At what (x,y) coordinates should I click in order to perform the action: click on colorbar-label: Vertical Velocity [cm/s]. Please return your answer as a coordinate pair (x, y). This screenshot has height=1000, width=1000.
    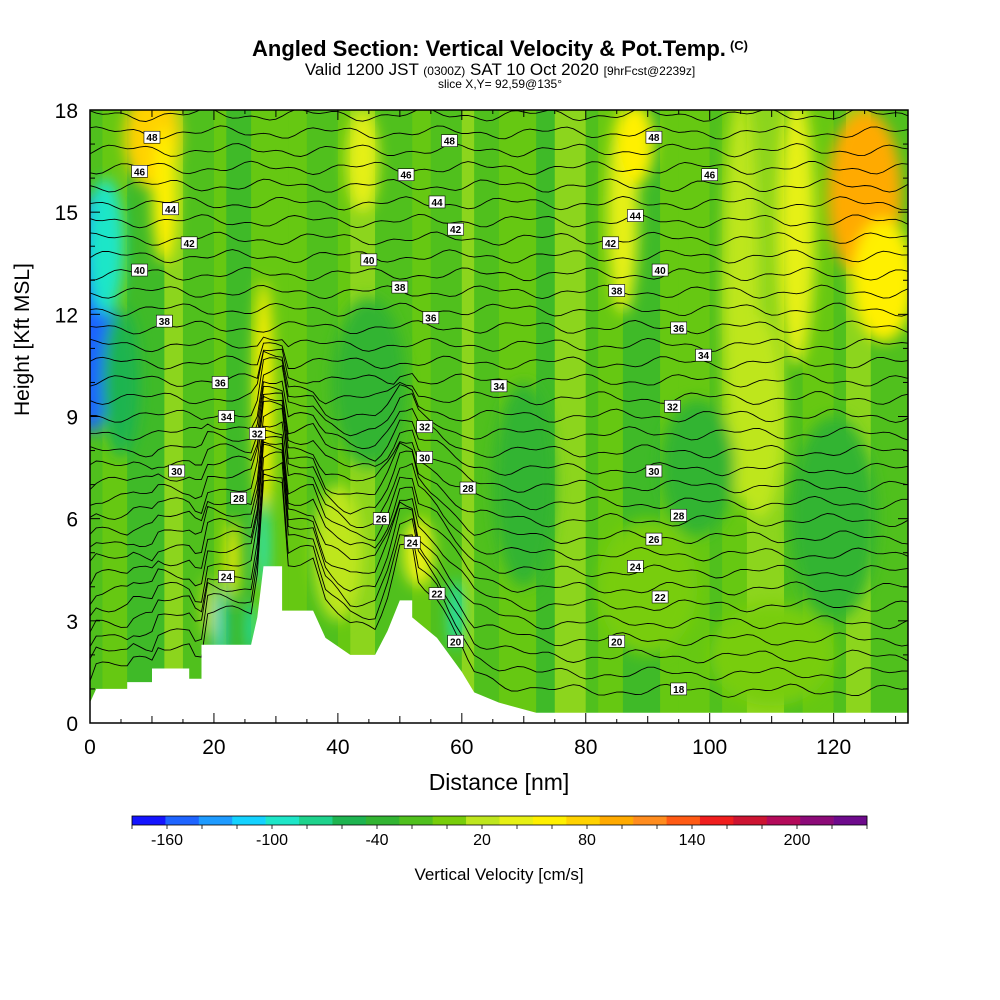
    Looking at the image, I should click on (498, 874).